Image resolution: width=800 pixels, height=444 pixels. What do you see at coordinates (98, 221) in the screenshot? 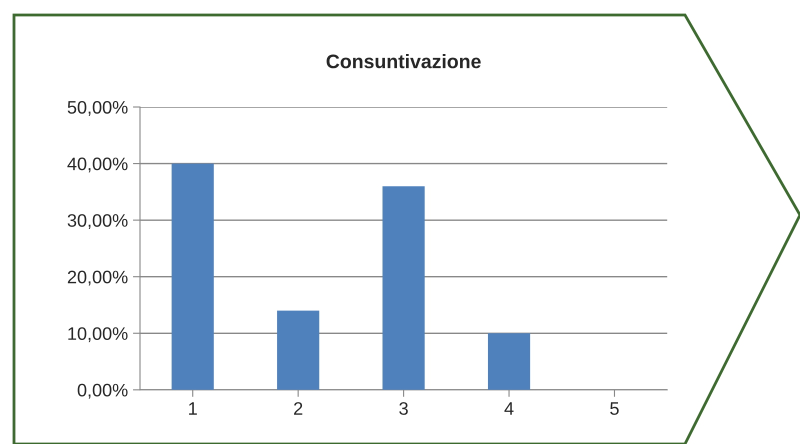
I see `y-tick-label: 30,00%` at bounding box center [98, 221].